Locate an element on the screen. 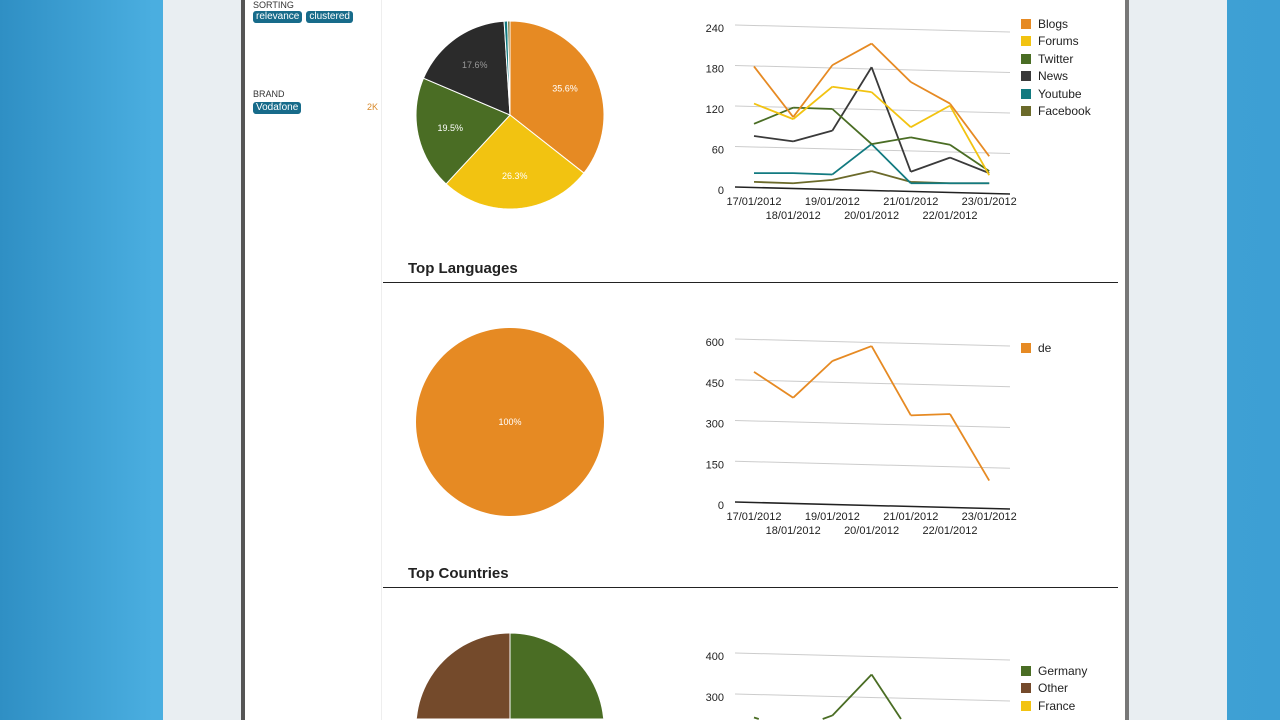 The height and width of the screenshot is (720, 1280). pie-label: 26.3% is located at coordinates (515, 176).